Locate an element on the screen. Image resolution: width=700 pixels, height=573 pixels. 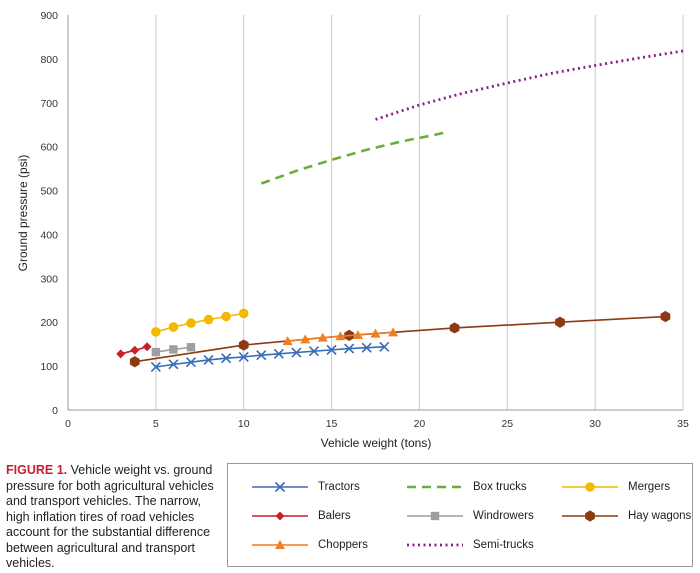
legend-label-windrowers: Windrowers is located at coordinates (503, 516).